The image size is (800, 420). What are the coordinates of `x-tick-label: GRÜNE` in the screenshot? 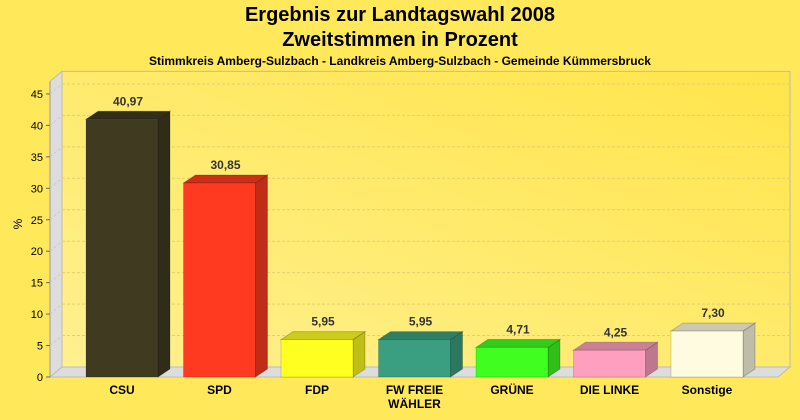 It's located at (511, 389).